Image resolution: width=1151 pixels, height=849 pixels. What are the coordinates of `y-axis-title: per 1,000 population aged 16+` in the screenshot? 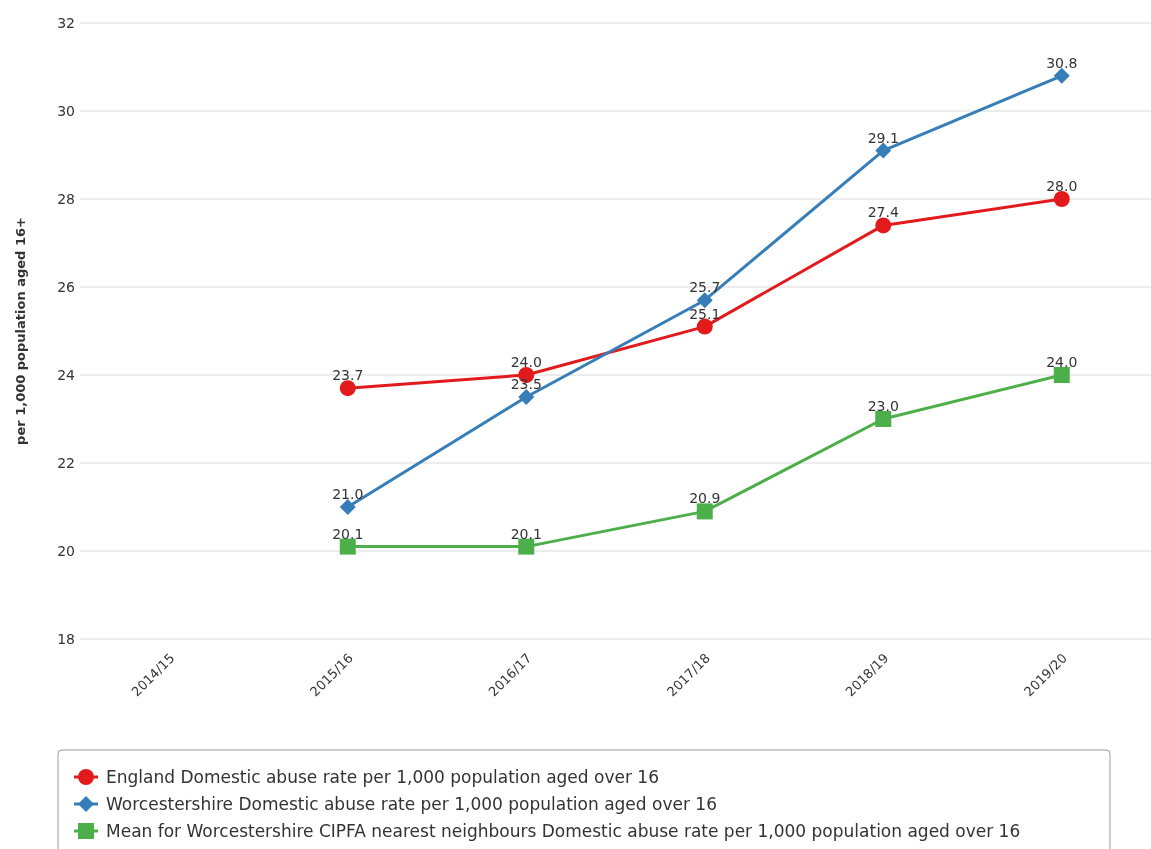 It's located at (20, 331).